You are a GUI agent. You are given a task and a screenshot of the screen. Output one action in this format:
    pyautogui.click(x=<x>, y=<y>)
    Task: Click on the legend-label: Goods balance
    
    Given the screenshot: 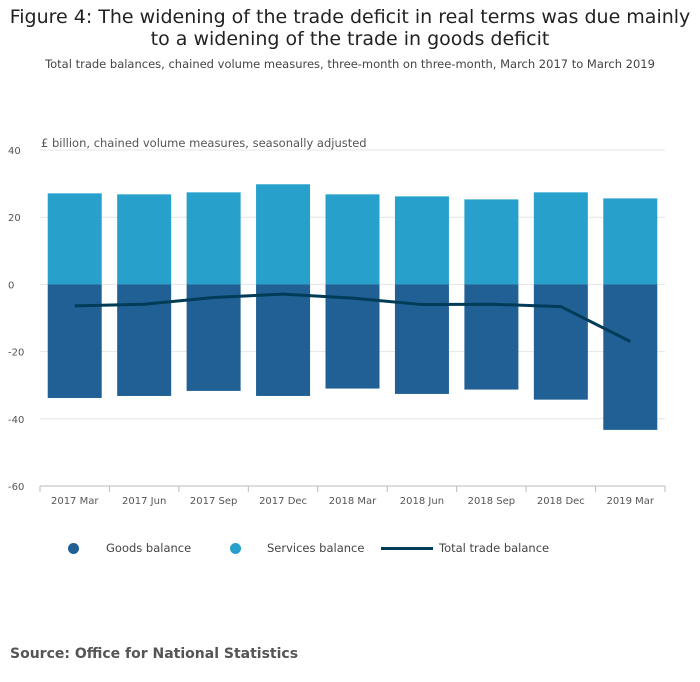 What is the action you would take?
    pyautogui.click(x=149, y=548)
    